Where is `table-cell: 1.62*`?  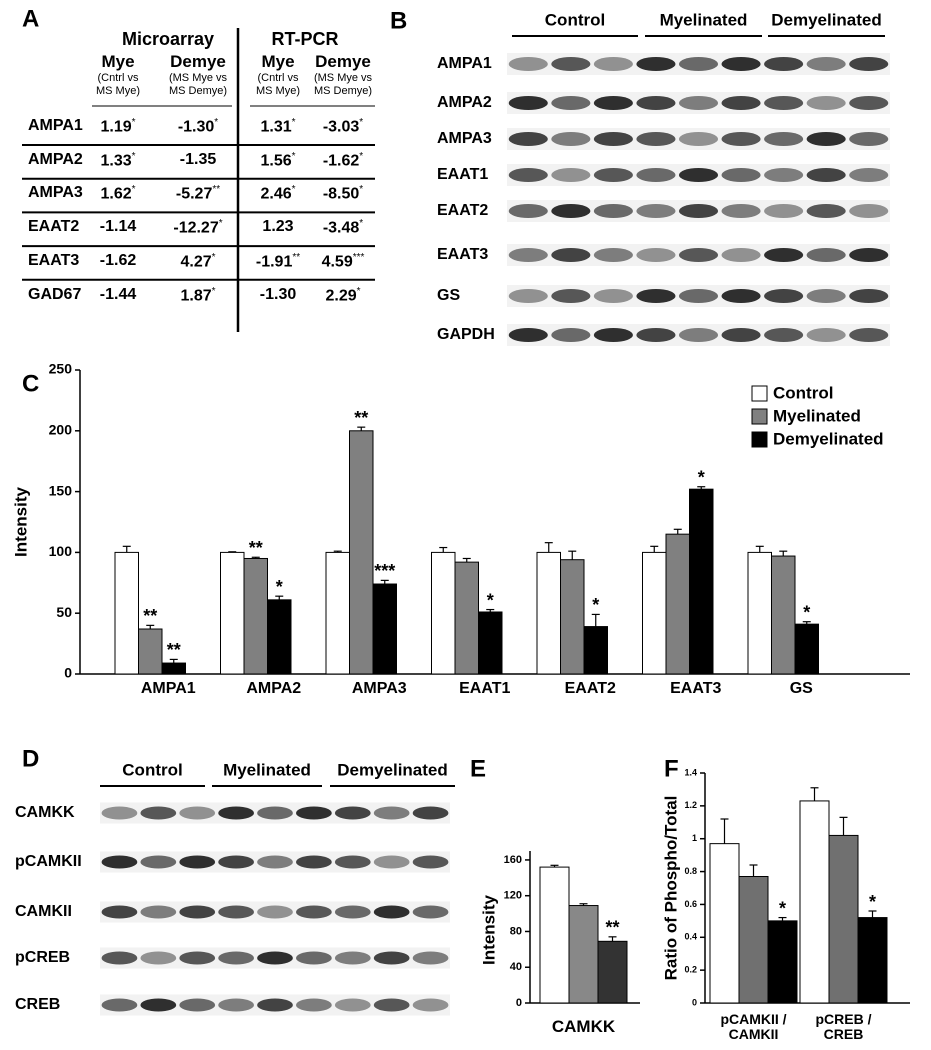 table-cell: 1.62* is located at coordinates (117, 194).